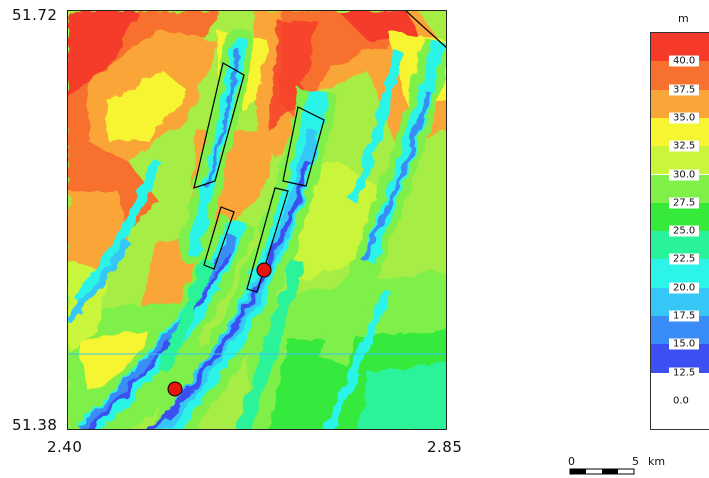 This screenshot has width=709, height=478. I want to click on legend-level-label: 37.5, so click(684, 90).